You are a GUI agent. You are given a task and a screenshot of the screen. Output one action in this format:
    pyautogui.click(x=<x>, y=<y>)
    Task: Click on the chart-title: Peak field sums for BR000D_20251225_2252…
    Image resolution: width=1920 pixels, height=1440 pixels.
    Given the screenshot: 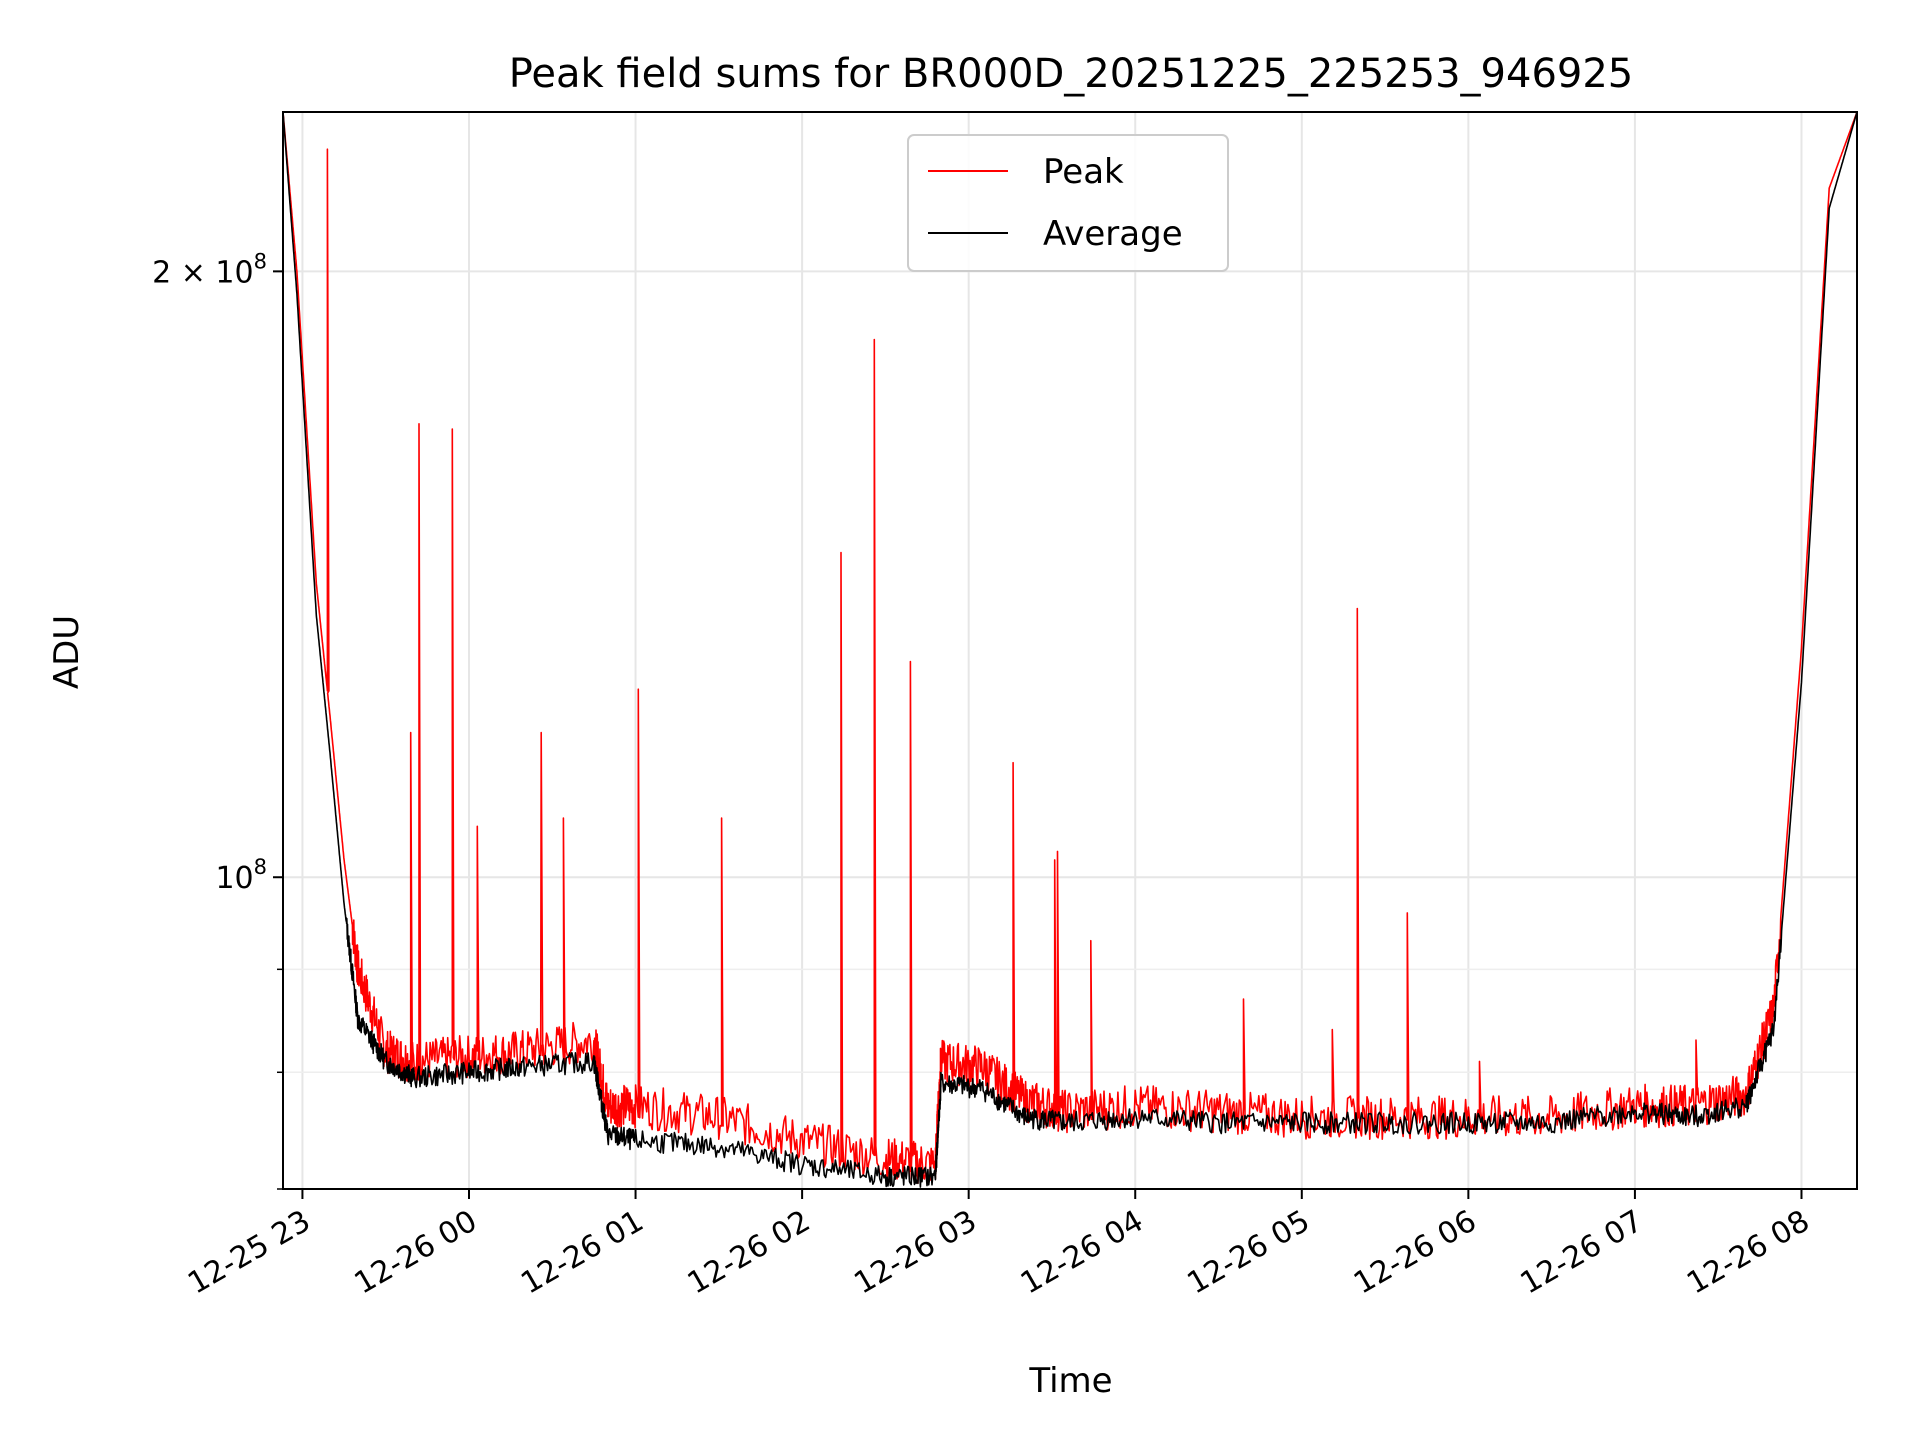 What is the action you would take?
    pyautogui.click(x=1071, y=74)
    